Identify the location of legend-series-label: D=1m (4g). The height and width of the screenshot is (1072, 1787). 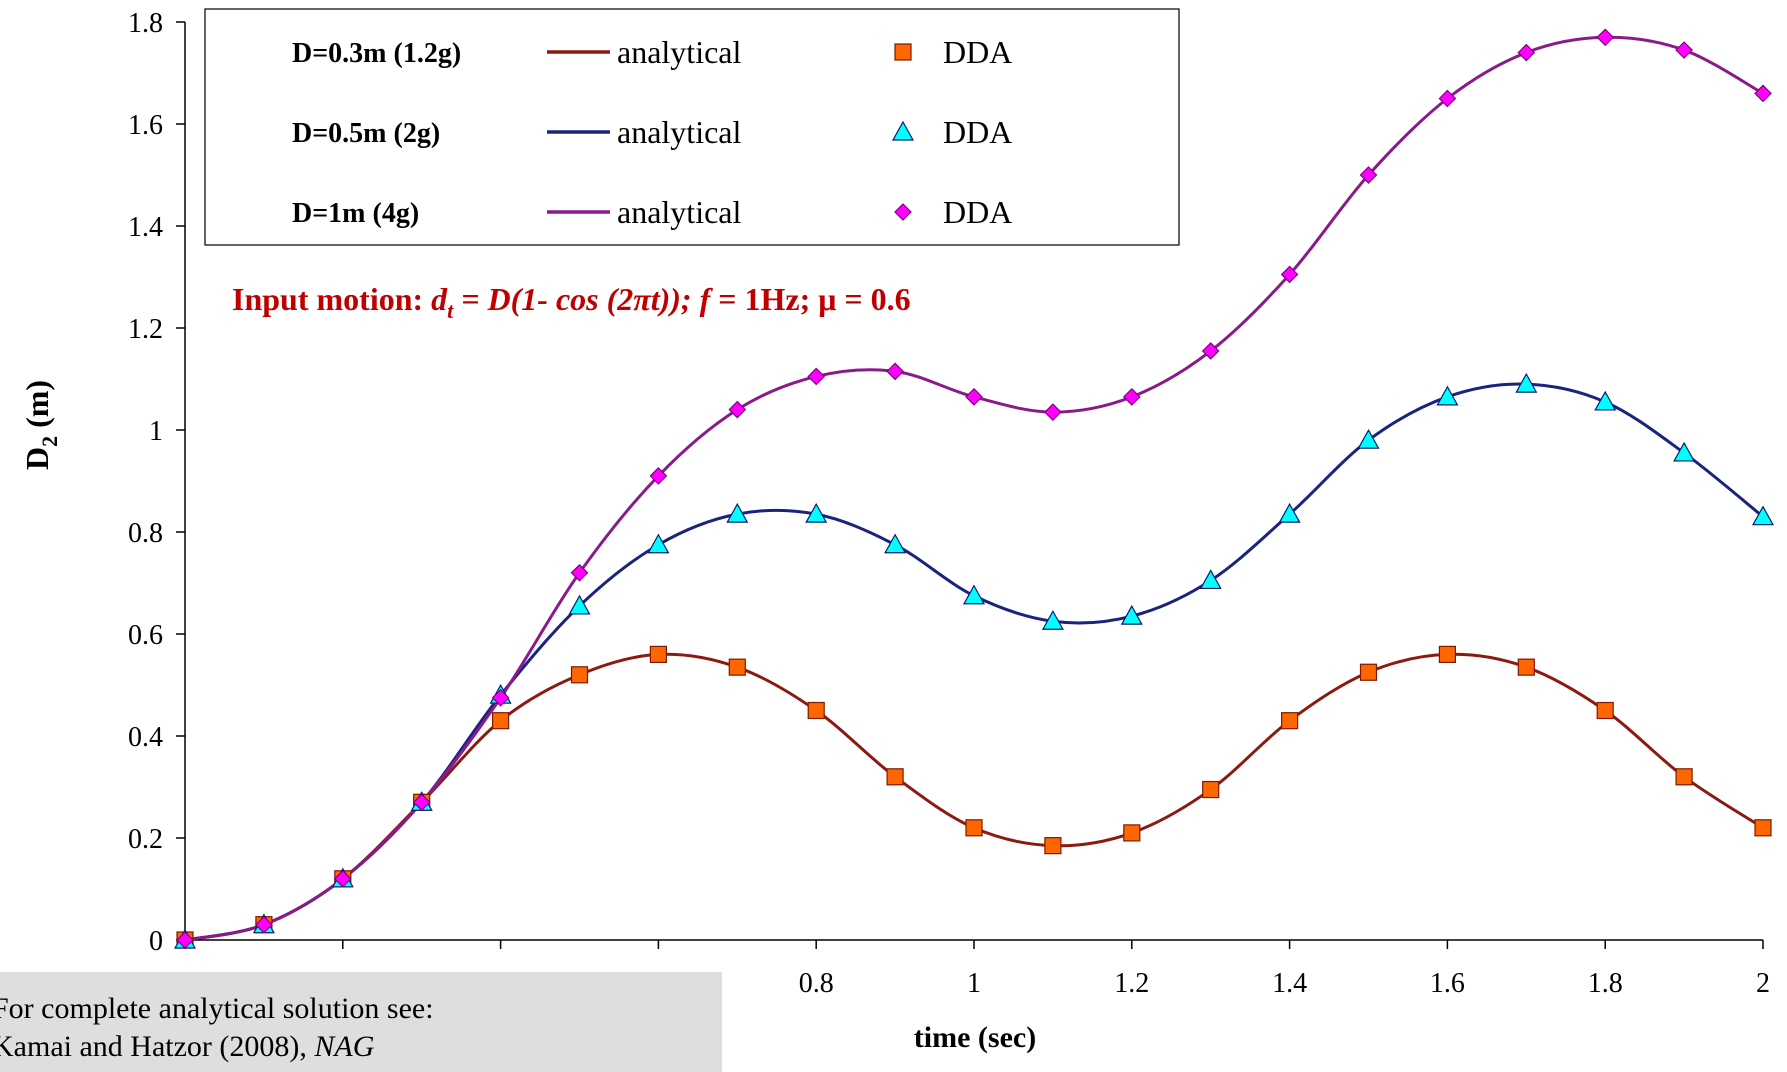
(355, 213).